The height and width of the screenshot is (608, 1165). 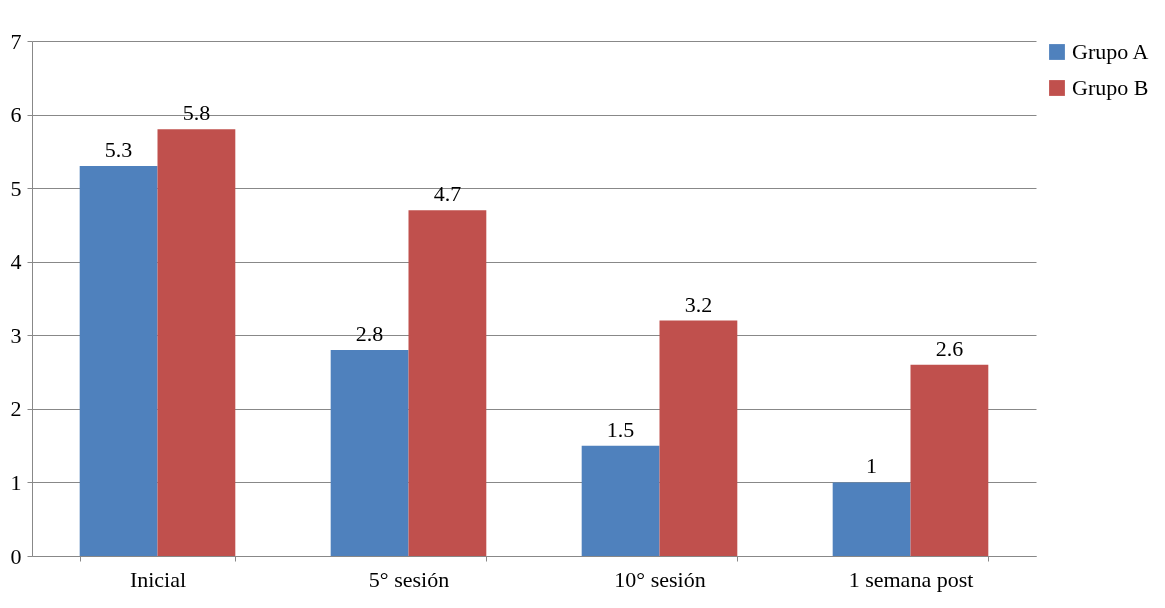 What do you see at coordinates (16, 335) in the screenshot?
I see `y-tick-label: 3` at bounding box center [16, 335].